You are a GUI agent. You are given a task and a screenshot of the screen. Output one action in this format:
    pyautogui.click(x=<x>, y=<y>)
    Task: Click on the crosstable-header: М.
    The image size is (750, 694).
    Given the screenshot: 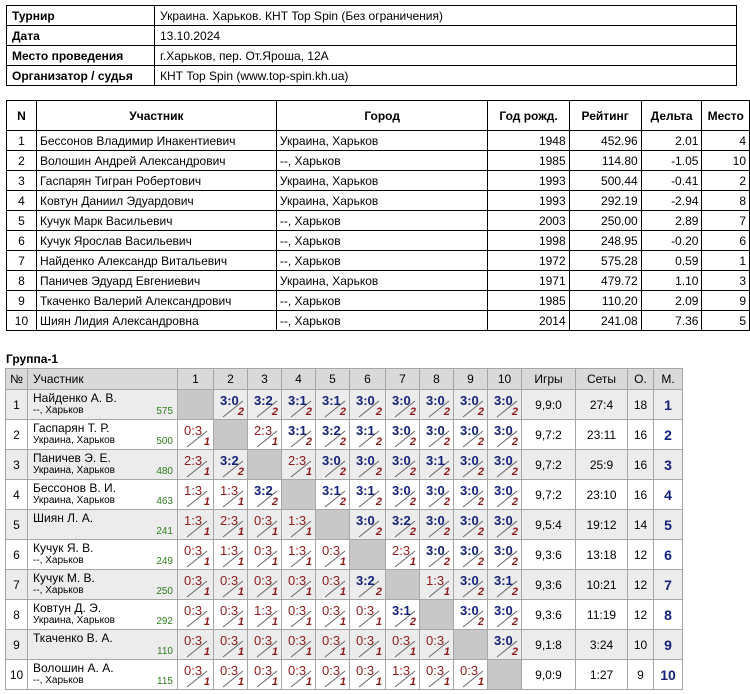 What is the action you would take?
    pyautogui.click(x=668, y=379)
    